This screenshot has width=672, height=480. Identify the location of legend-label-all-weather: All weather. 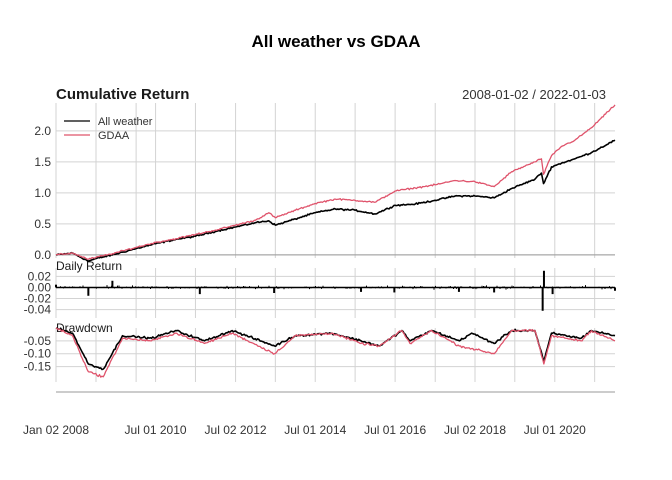
(125, 122).